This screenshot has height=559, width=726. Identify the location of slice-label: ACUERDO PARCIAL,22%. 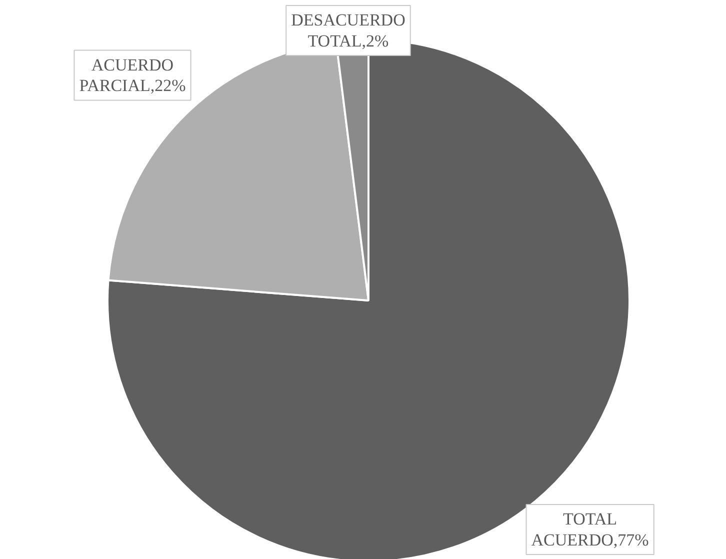
(132, 75).